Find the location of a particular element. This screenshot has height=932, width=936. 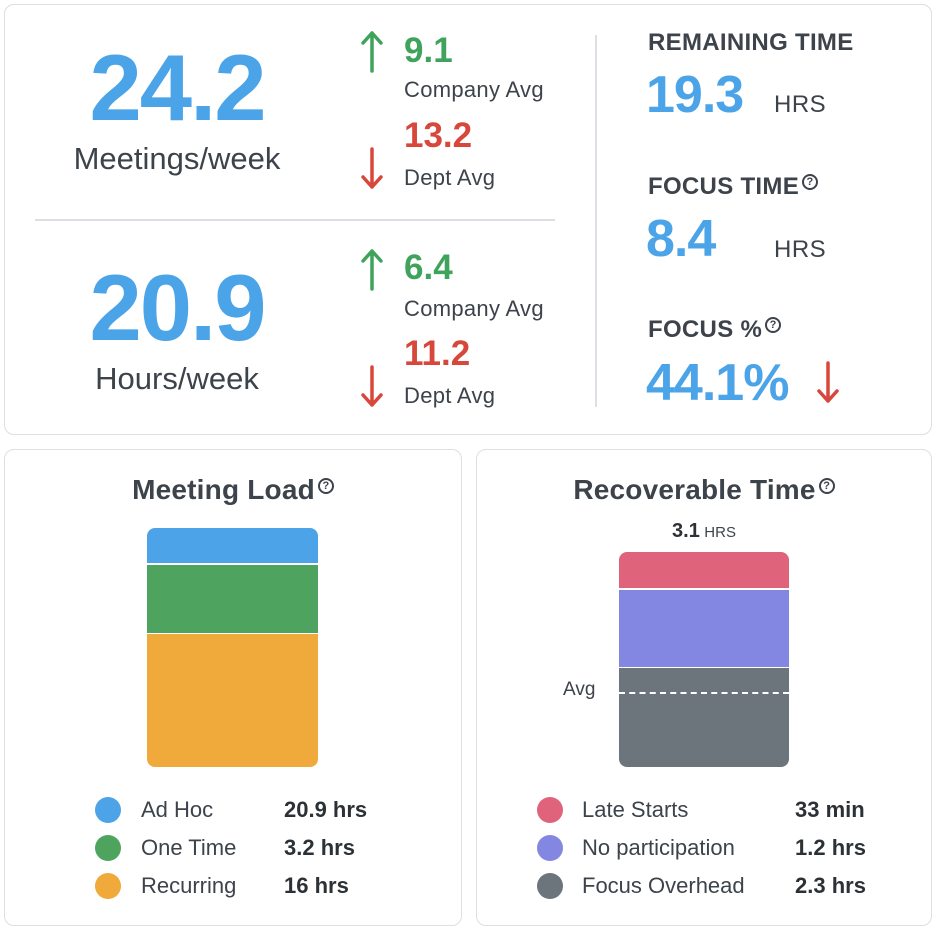

focus-time-value: 8.4 is located at coordinates (681, 239).